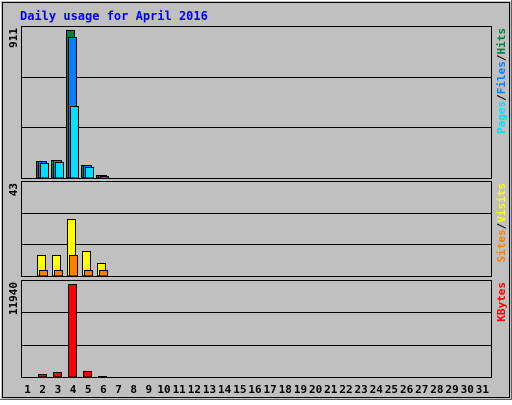 The image size is (512, 405). Describe the element at coordinates (114, 16) in the screenshot. I see `chart-title: Daily usage for April 2016` at that location.